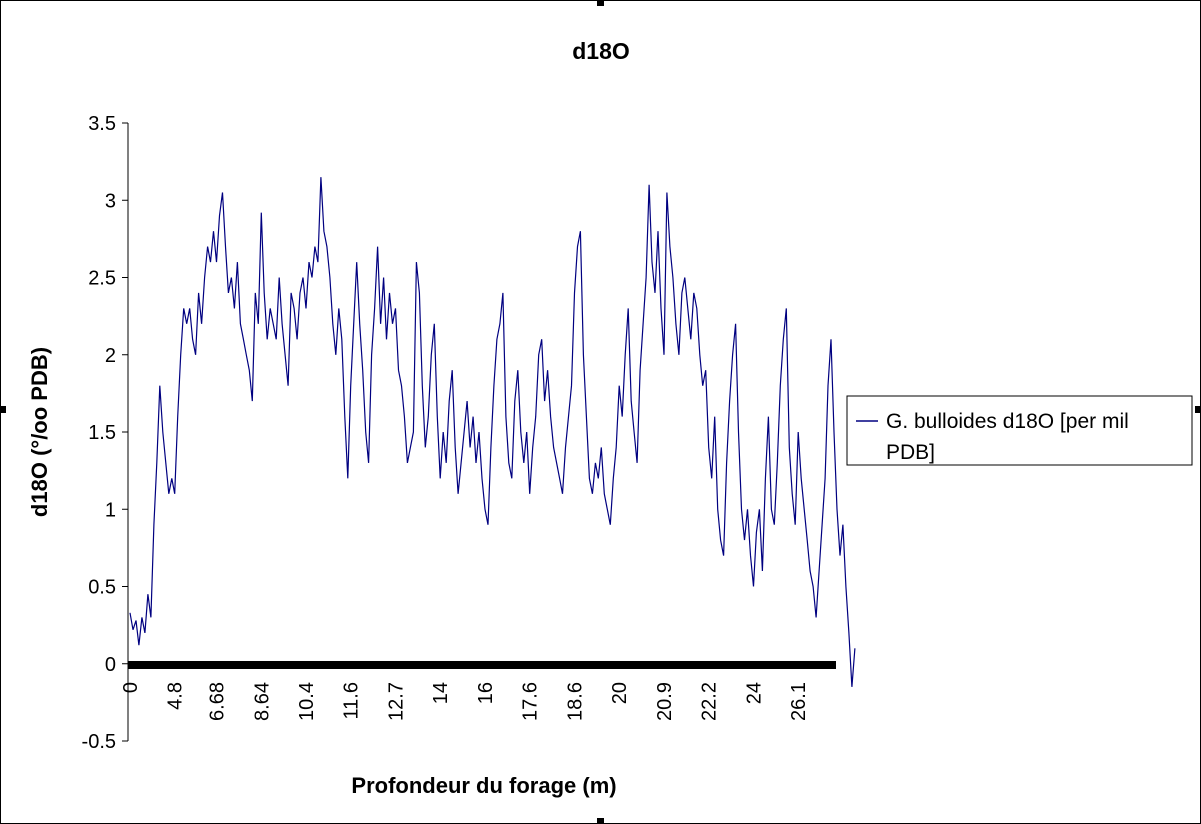  I want to click on y-tick-label: 2, so click(110, 356).